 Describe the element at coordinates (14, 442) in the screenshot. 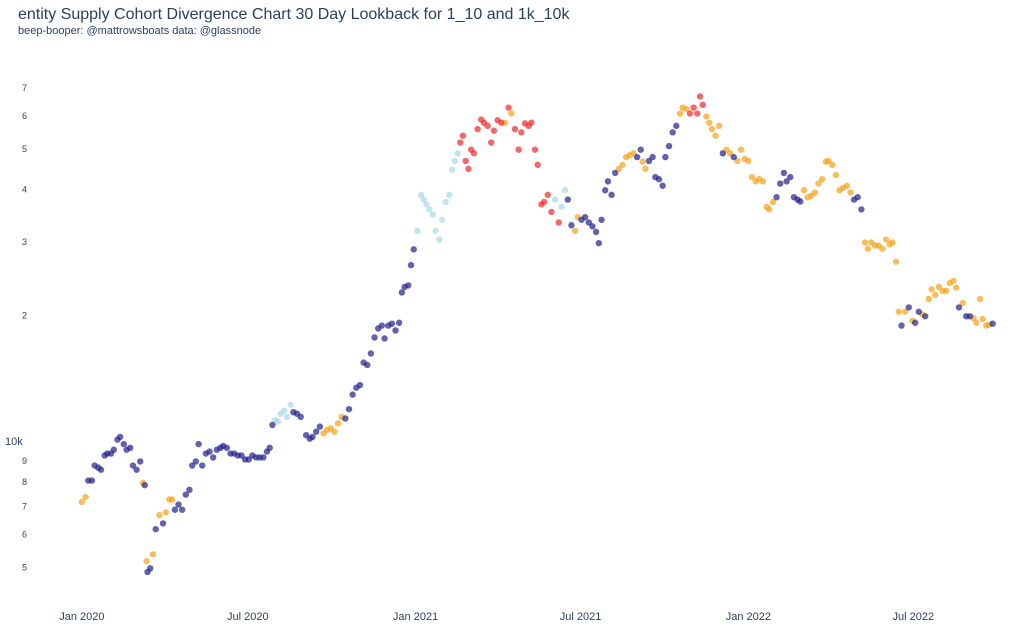

I see `y-tick-label: 10k` at that location.